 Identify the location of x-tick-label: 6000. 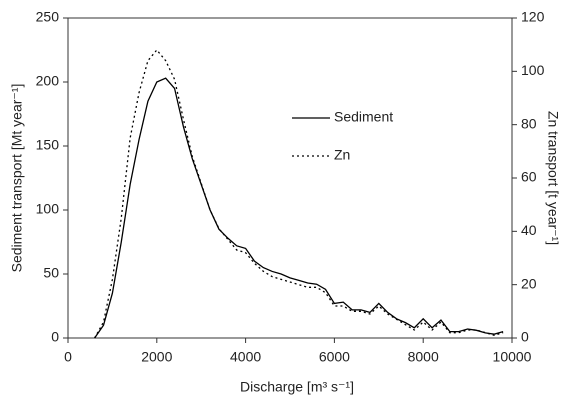
(334, 357).